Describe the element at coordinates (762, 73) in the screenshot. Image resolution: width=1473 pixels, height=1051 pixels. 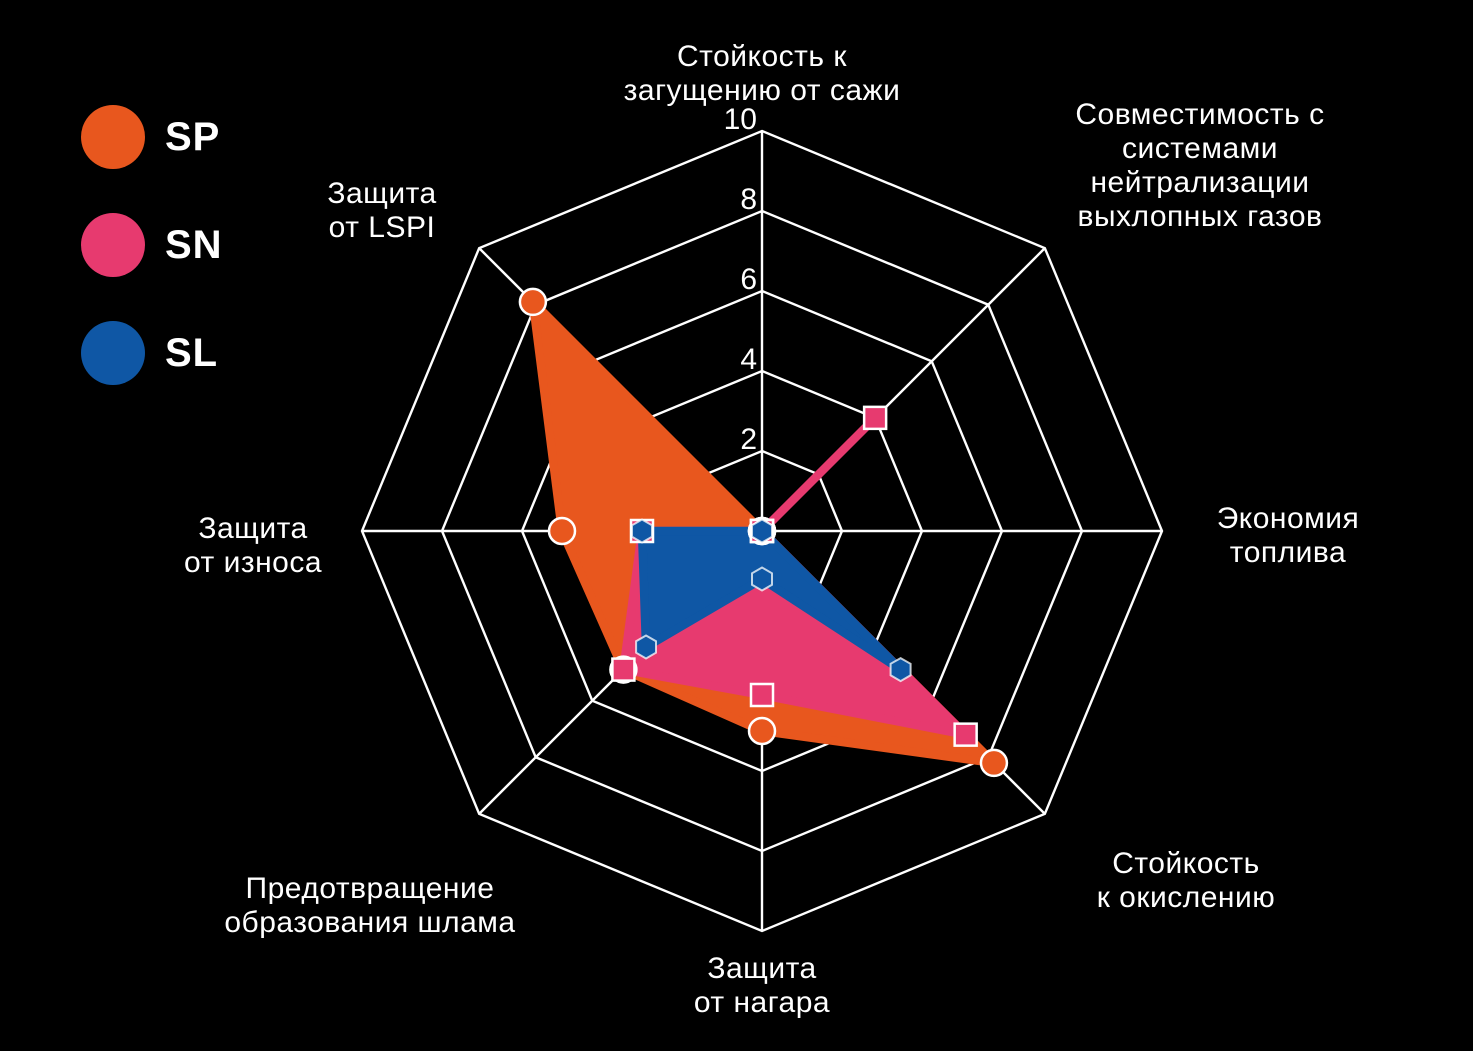
I see `axis-label-0: Стойкость к загущению от сажи` at that location.